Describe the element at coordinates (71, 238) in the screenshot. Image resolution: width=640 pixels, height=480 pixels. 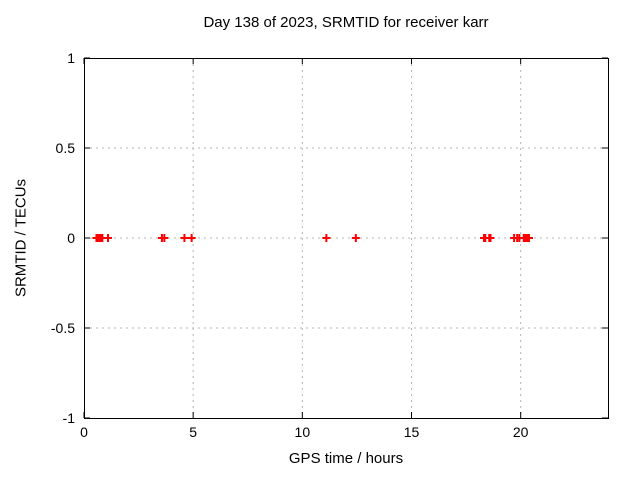
I see `y-tick-label: 0` at that location.